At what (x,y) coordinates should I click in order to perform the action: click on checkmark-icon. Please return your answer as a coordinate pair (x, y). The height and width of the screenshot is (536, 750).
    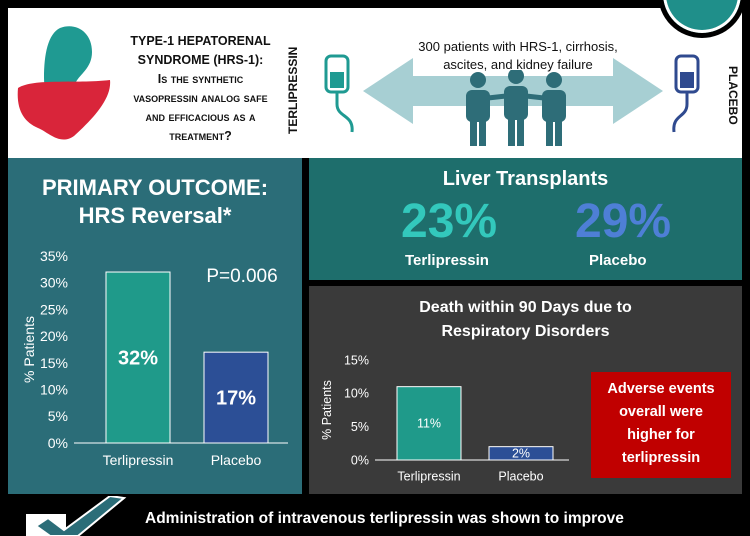
    Looking at the image, I should click on (76, 516).